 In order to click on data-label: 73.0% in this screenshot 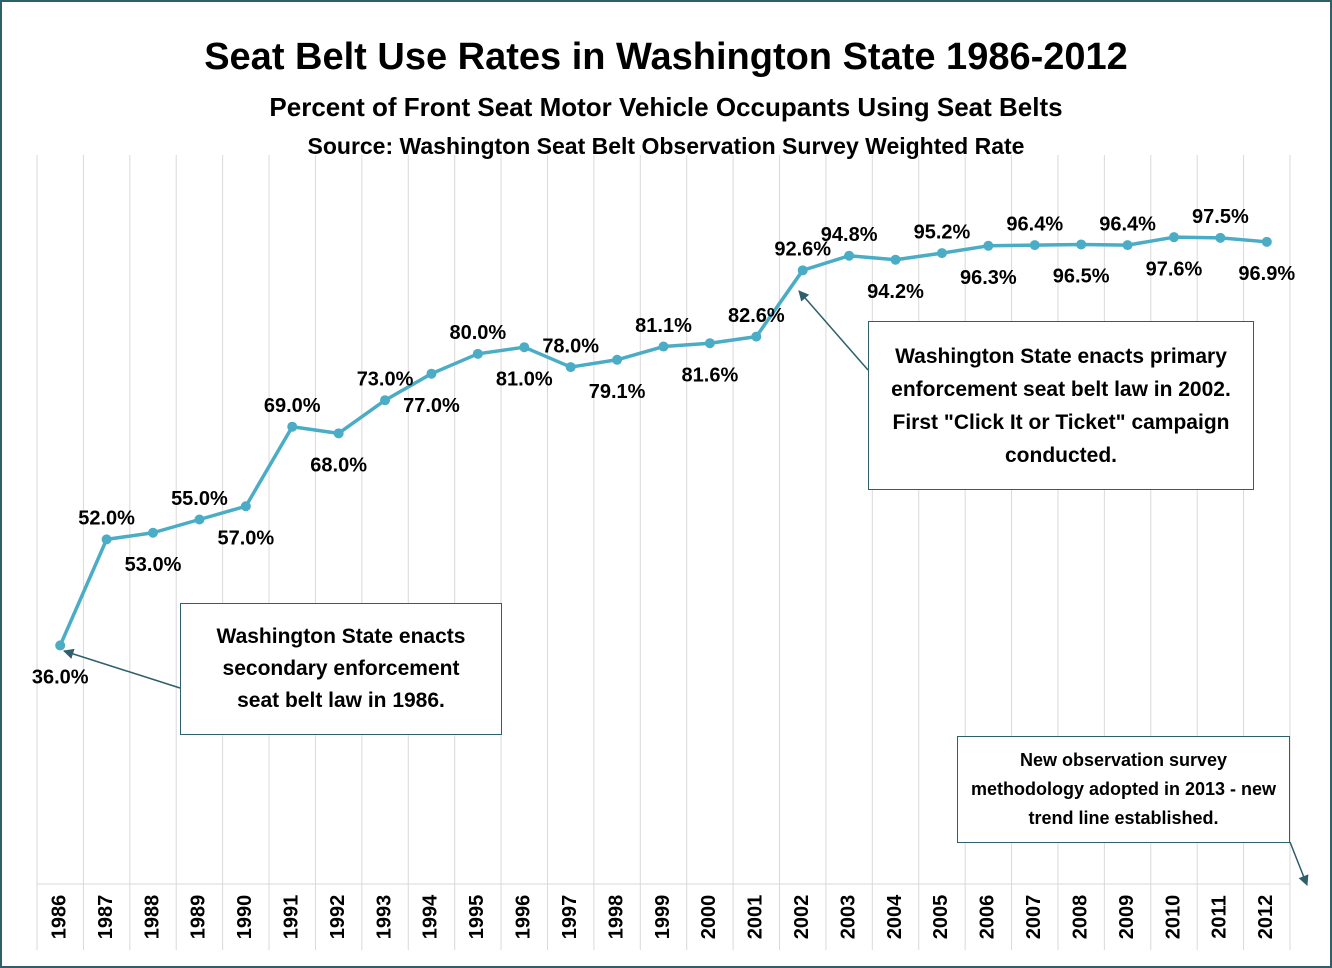, I will do `click(385, 379)`.